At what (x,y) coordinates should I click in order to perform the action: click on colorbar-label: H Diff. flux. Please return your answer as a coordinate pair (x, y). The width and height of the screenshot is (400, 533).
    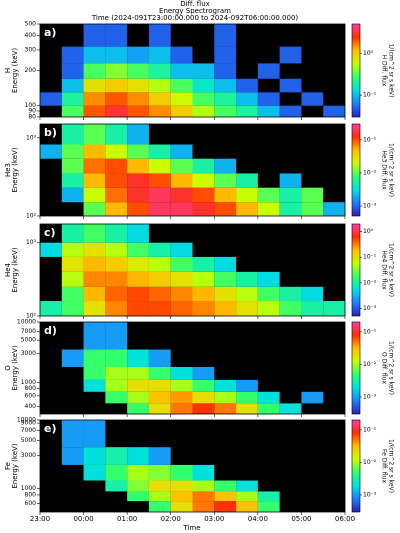
    Looking at the image, I should click on (384, 71).